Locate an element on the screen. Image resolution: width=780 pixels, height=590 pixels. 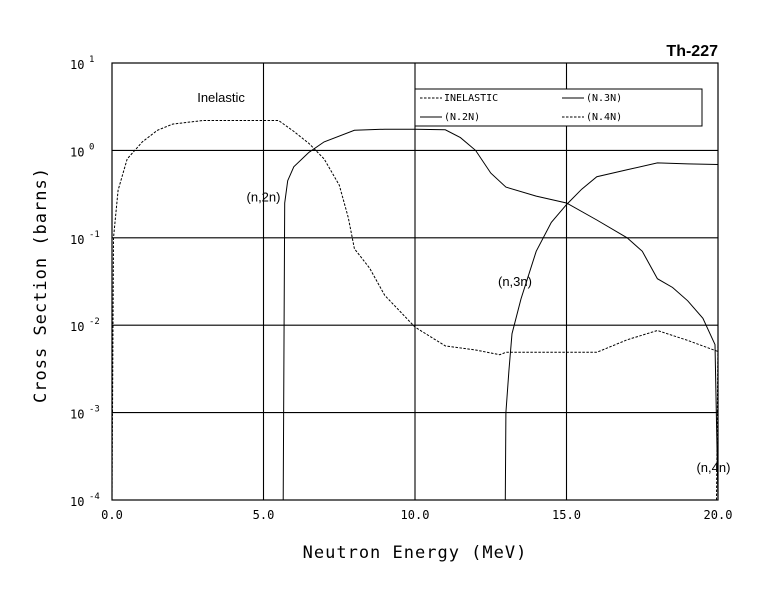
x-tick-labels: 0.0 5.0 10.0 15.0 20.0 is located at coordinates (416, 515).